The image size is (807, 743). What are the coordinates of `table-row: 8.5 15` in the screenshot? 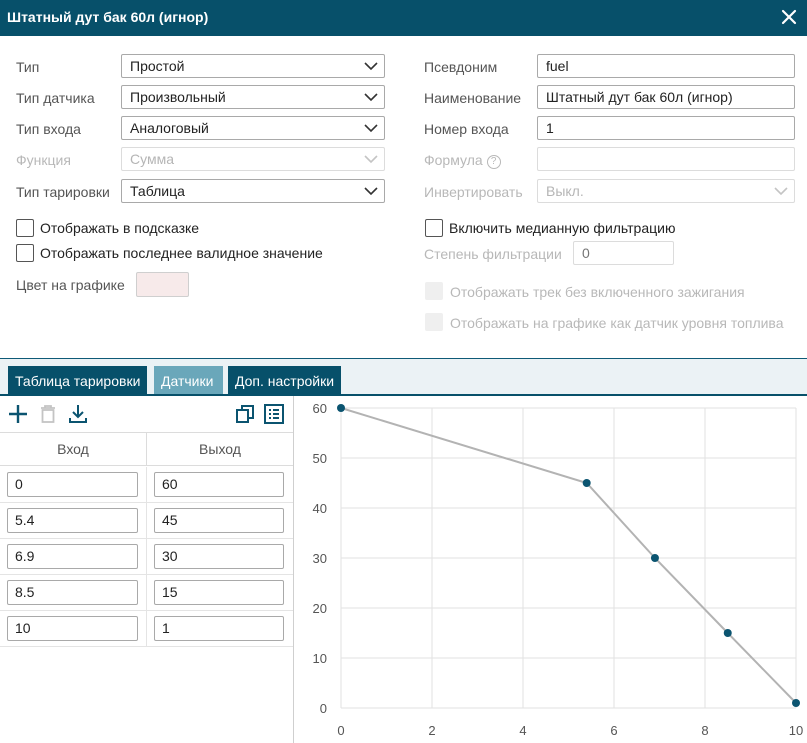 It's located at (146, 593).